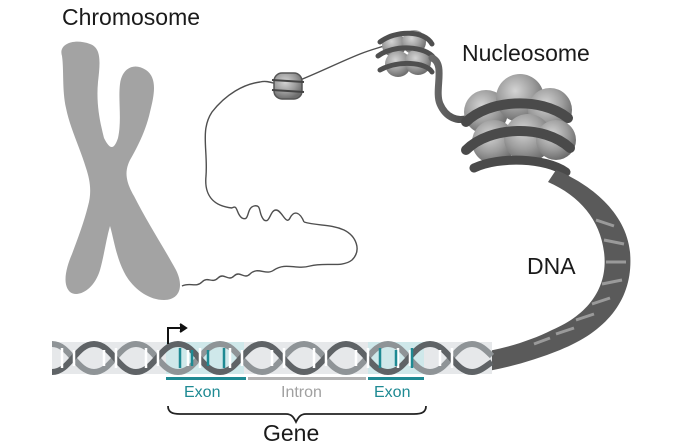  What do you see at coordinates (551, 266) in the screenshot?
I see `dna-label: DNA` at bounding box center [551, 266].